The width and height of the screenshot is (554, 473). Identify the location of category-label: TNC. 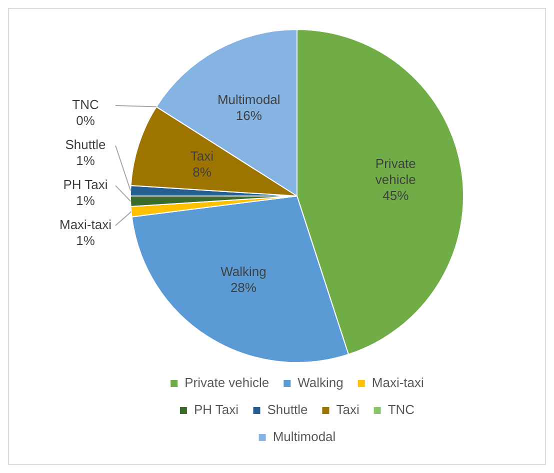
(85, 104).